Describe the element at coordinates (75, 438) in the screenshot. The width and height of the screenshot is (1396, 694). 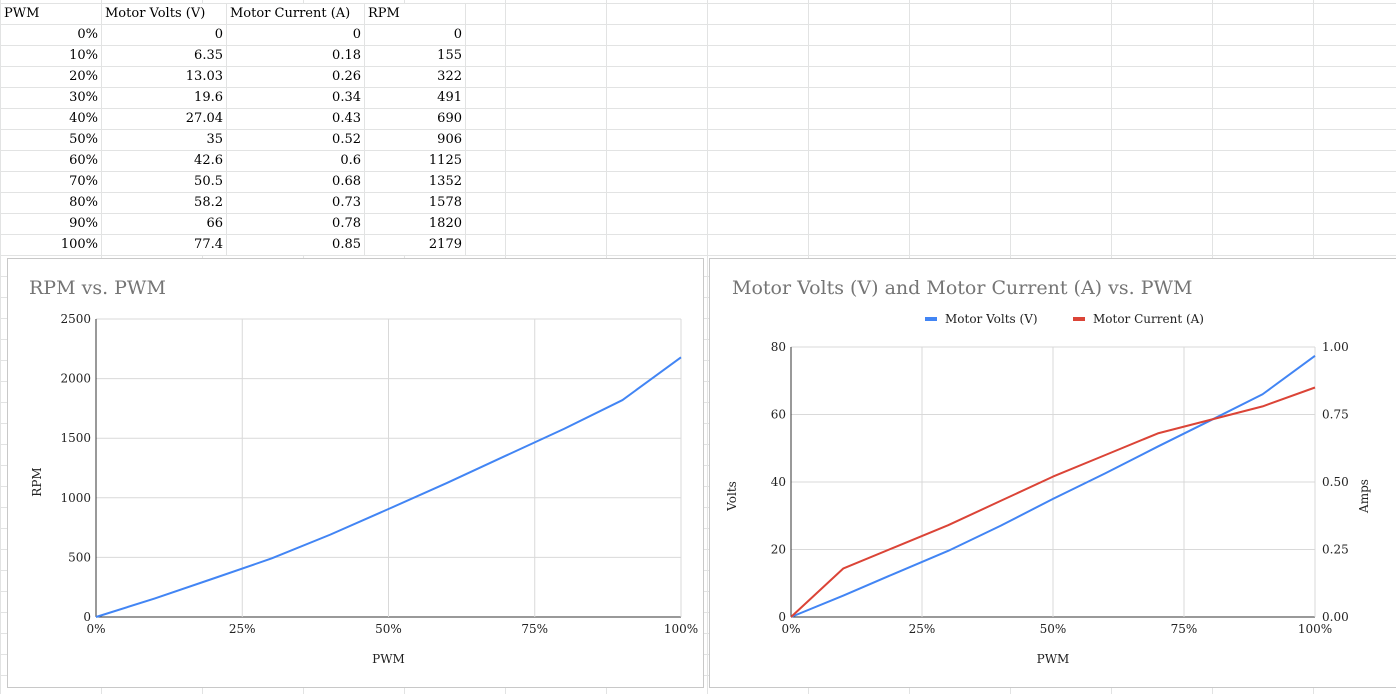
I see `y-tick-label: 1500` at that location.